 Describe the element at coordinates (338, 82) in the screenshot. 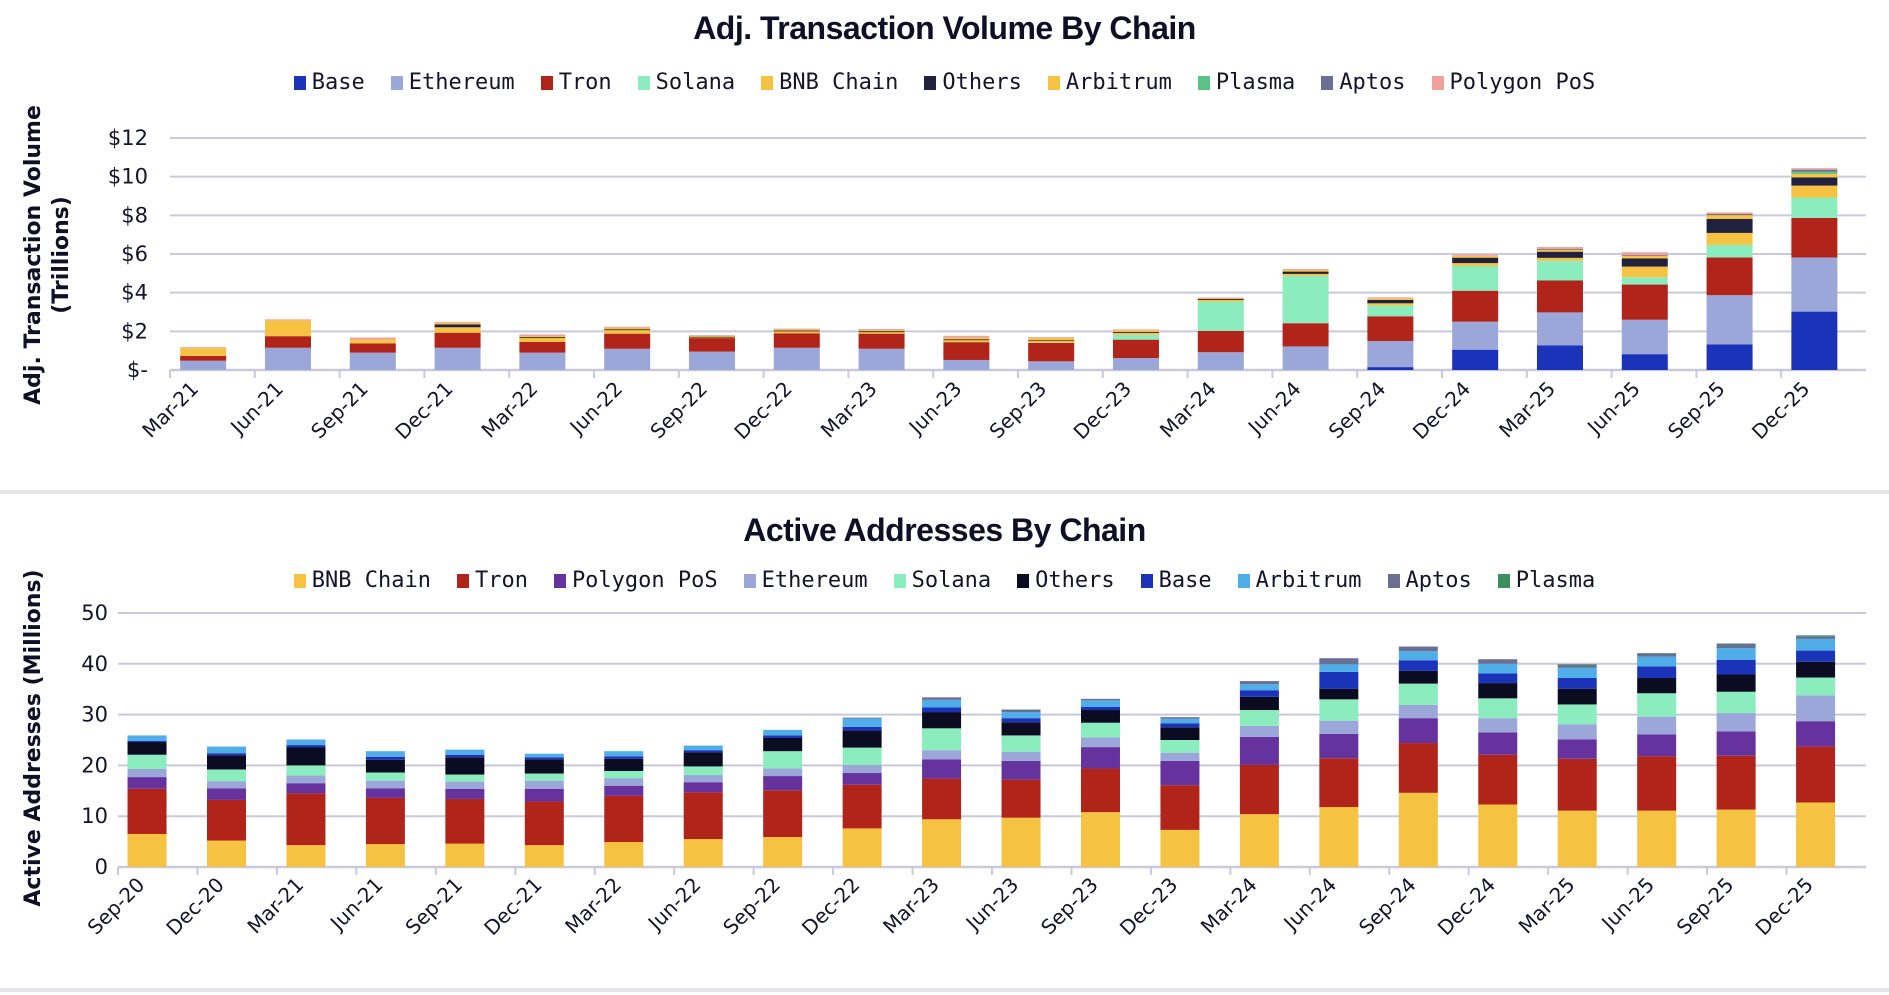

I see `legend-label: Base` at that location.